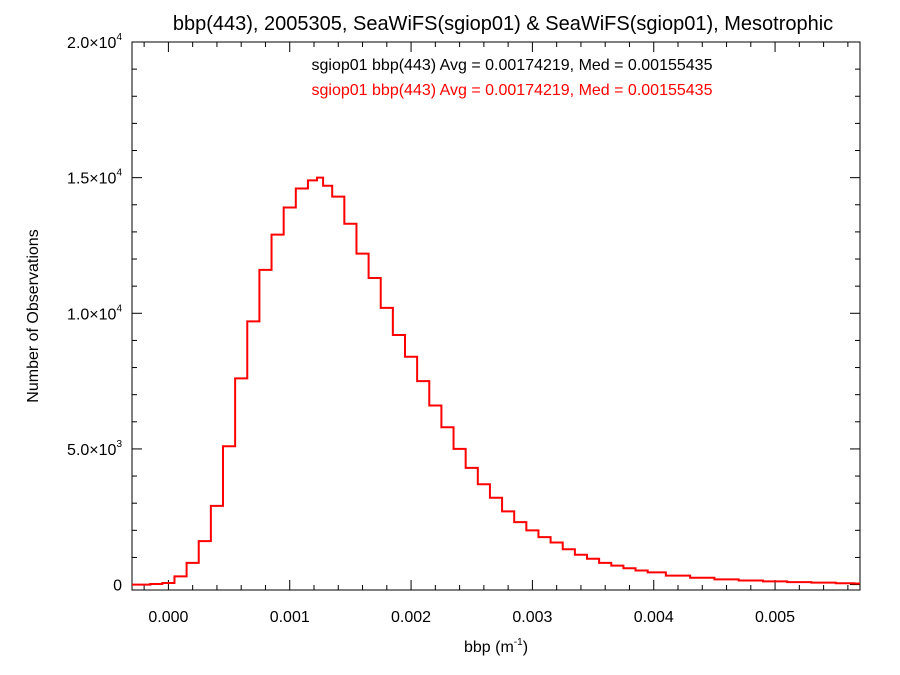 The width and height of the screenshot is (900, 675). I want to click on x-axis-label-exponent: -1, so click(518, 642).